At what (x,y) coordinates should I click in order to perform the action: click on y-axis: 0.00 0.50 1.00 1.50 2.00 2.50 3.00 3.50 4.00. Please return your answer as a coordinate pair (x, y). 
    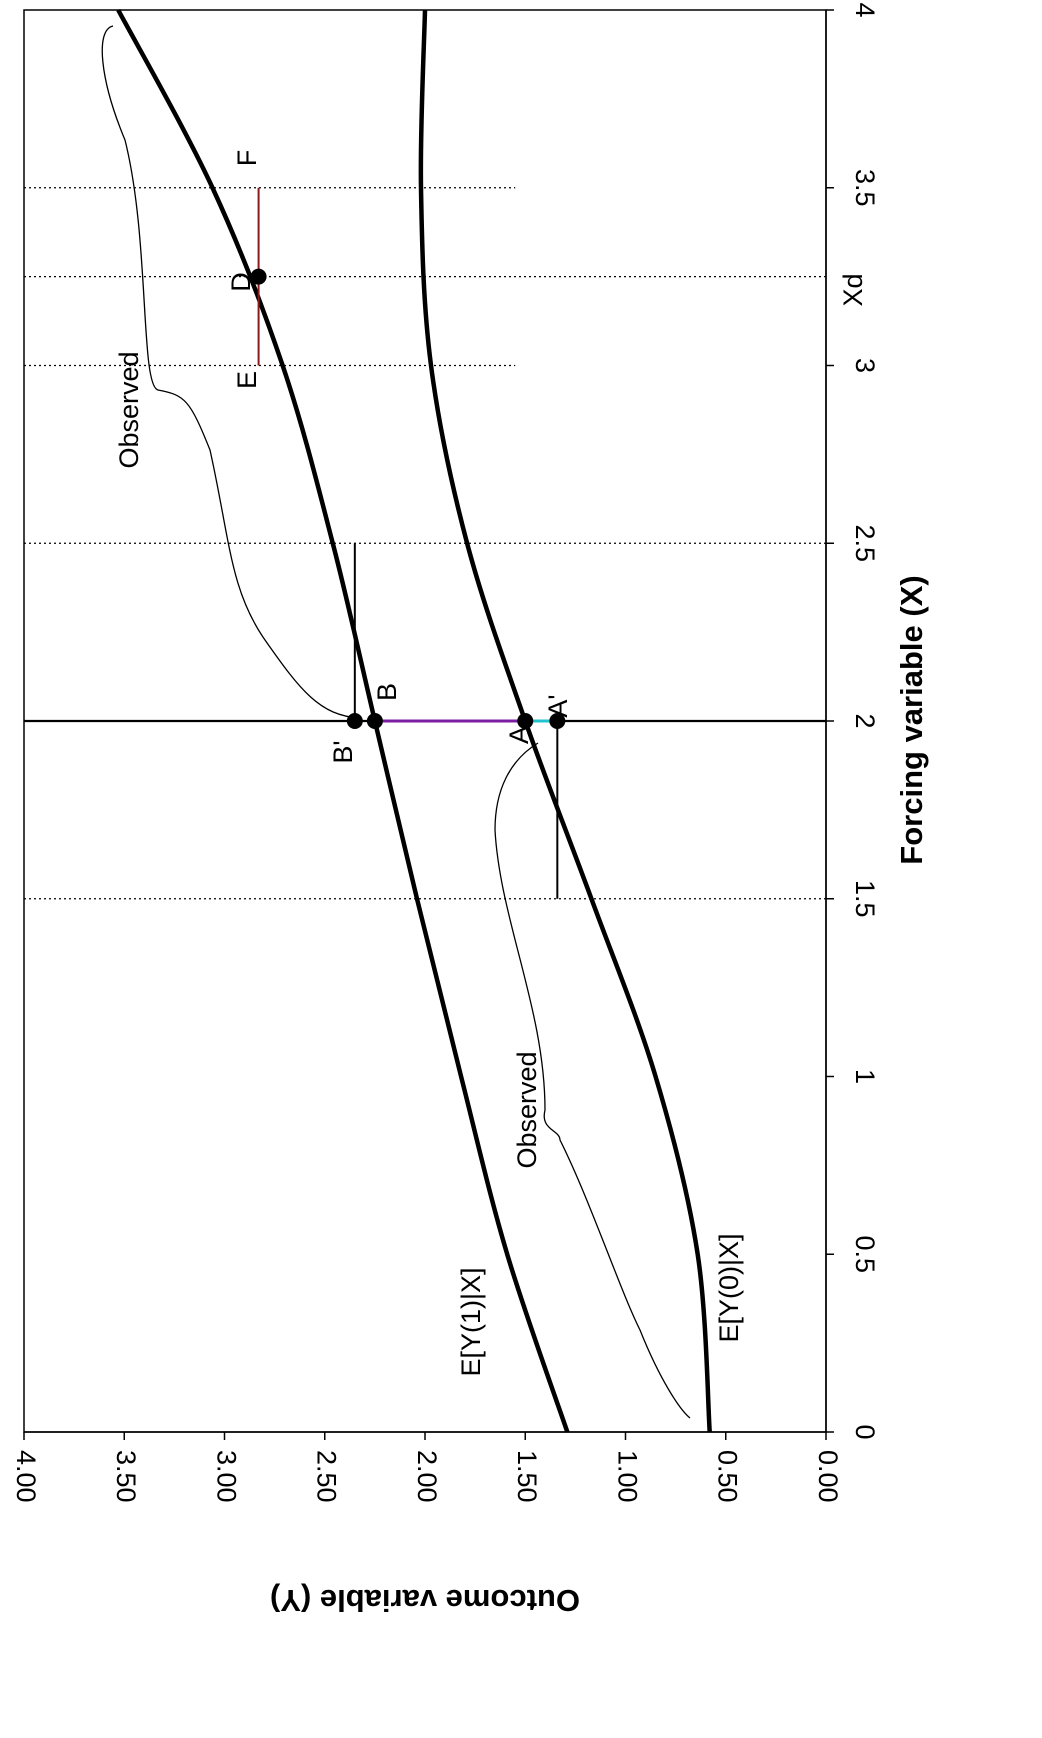
    Looking at the image, I should click on (427, 1467).